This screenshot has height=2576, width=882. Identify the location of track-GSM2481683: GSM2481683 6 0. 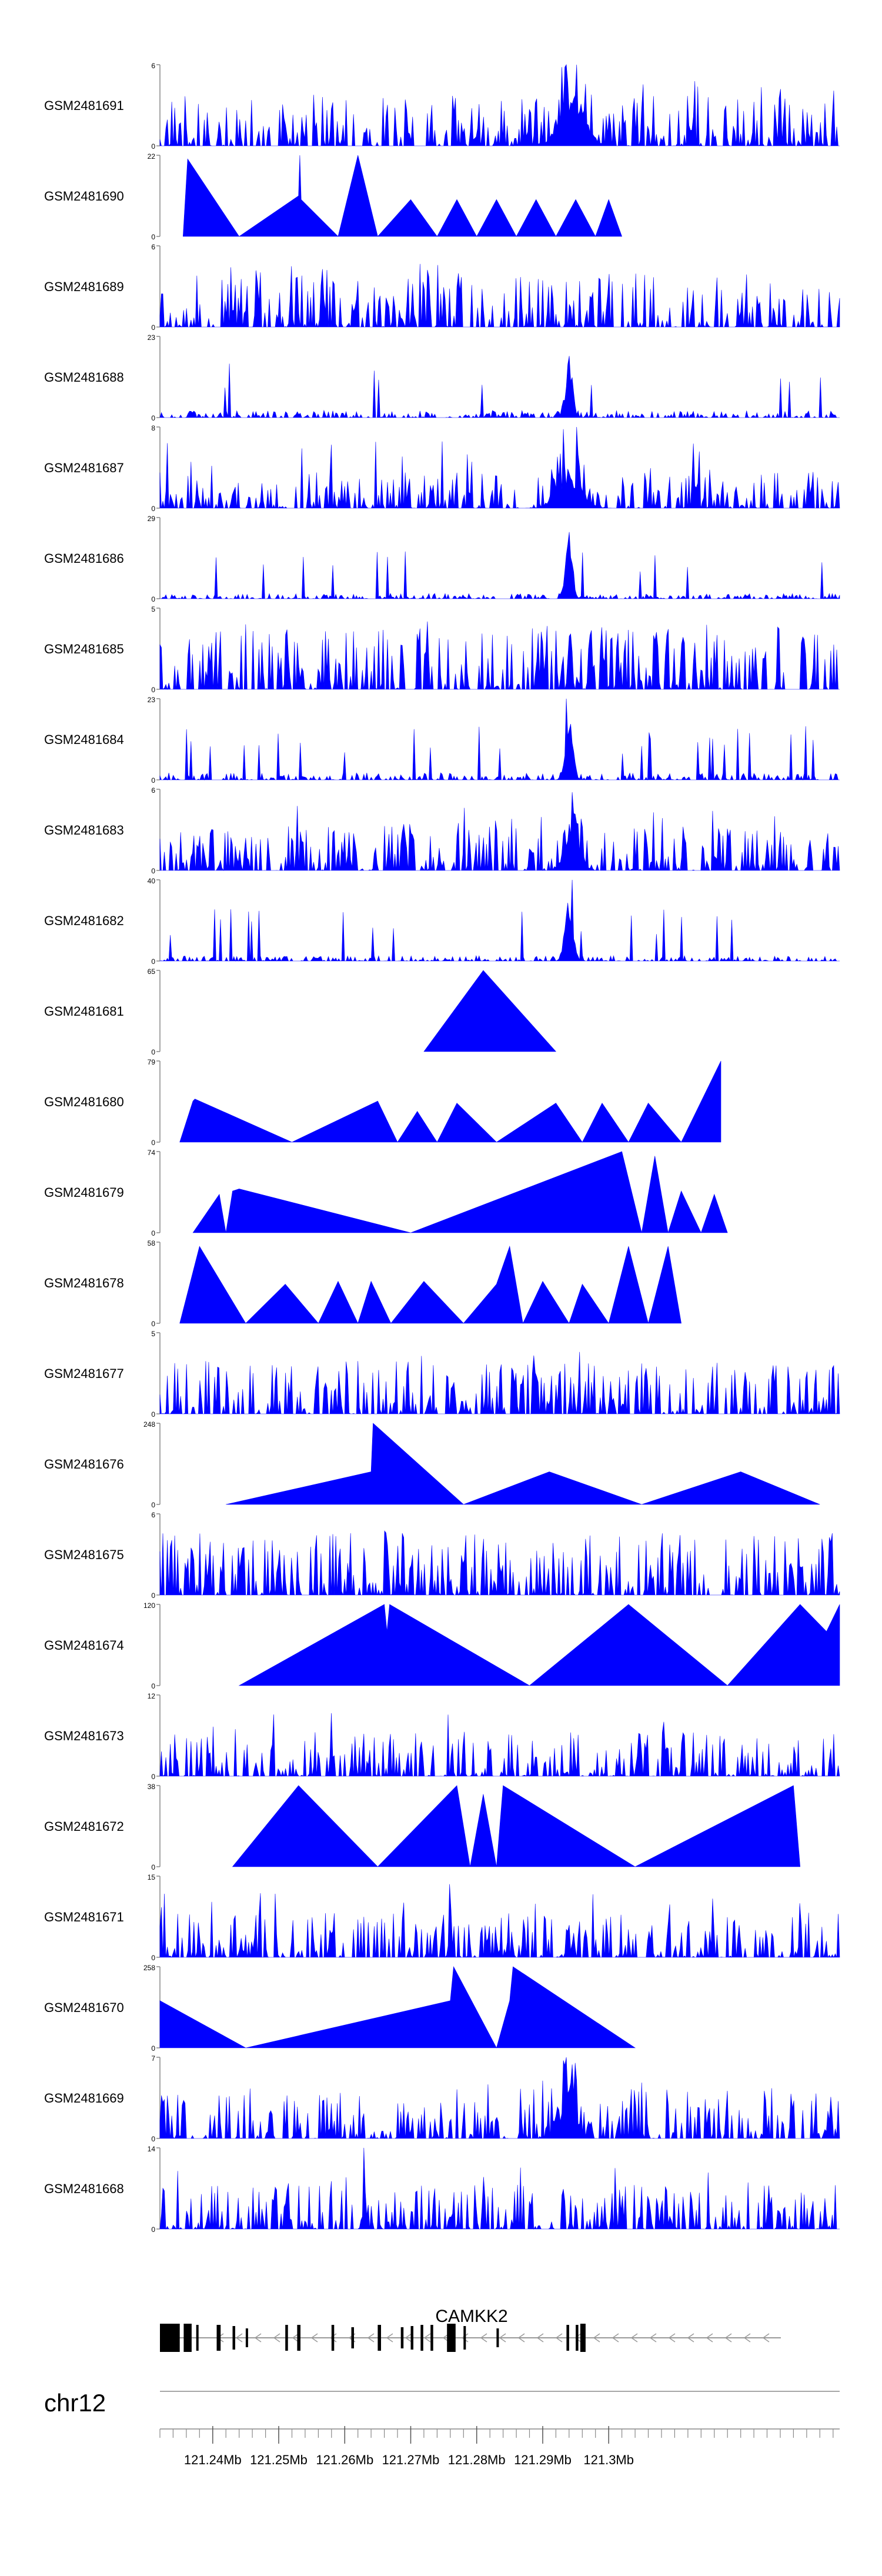
(442, 830).